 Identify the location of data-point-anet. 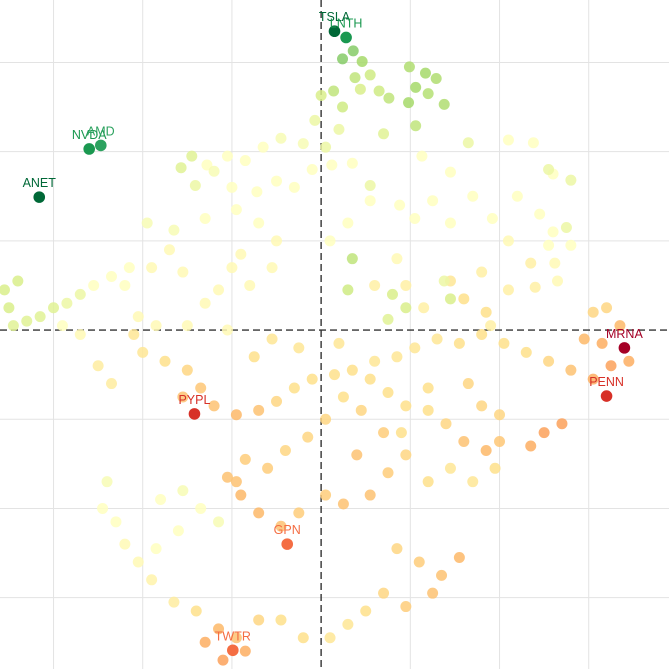
(39, 197).